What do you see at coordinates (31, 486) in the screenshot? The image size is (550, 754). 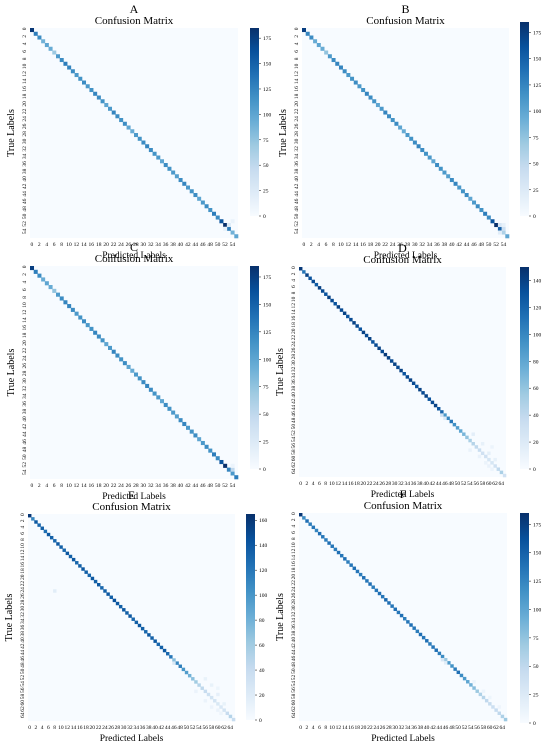 I see `x-tick-label: 0` at bounding box center [31, 486].